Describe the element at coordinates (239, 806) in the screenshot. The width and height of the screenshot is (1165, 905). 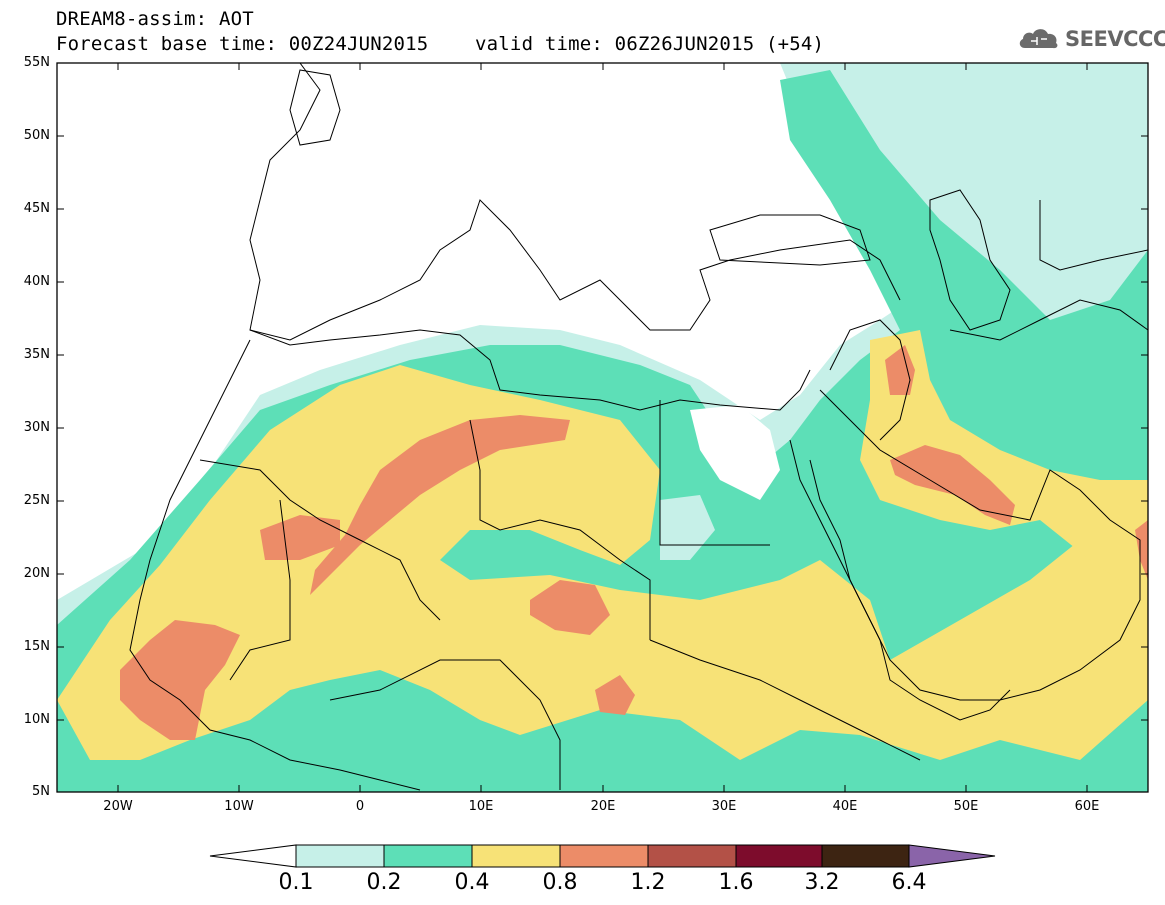
I see `lon-label-10w: 10W` at that location.